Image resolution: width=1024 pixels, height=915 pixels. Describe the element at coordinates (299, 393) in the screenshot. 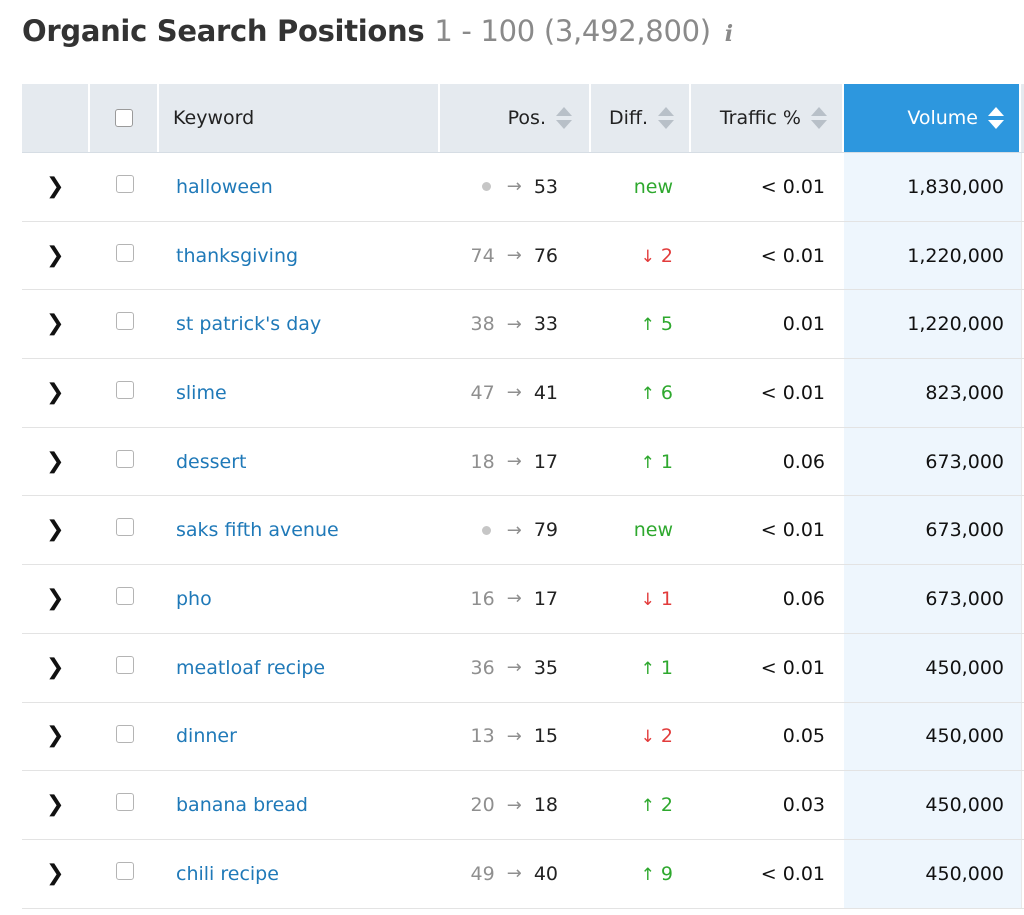

I see `keyword-cell: slime` at that location.